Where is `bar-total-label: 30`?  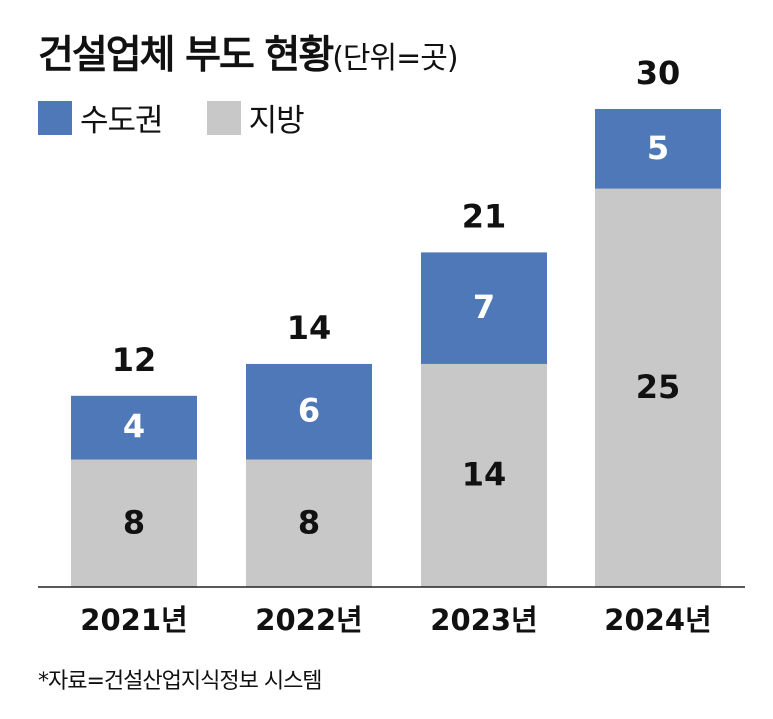 bar-total-label: 30 is located at coordinates (658, 73).